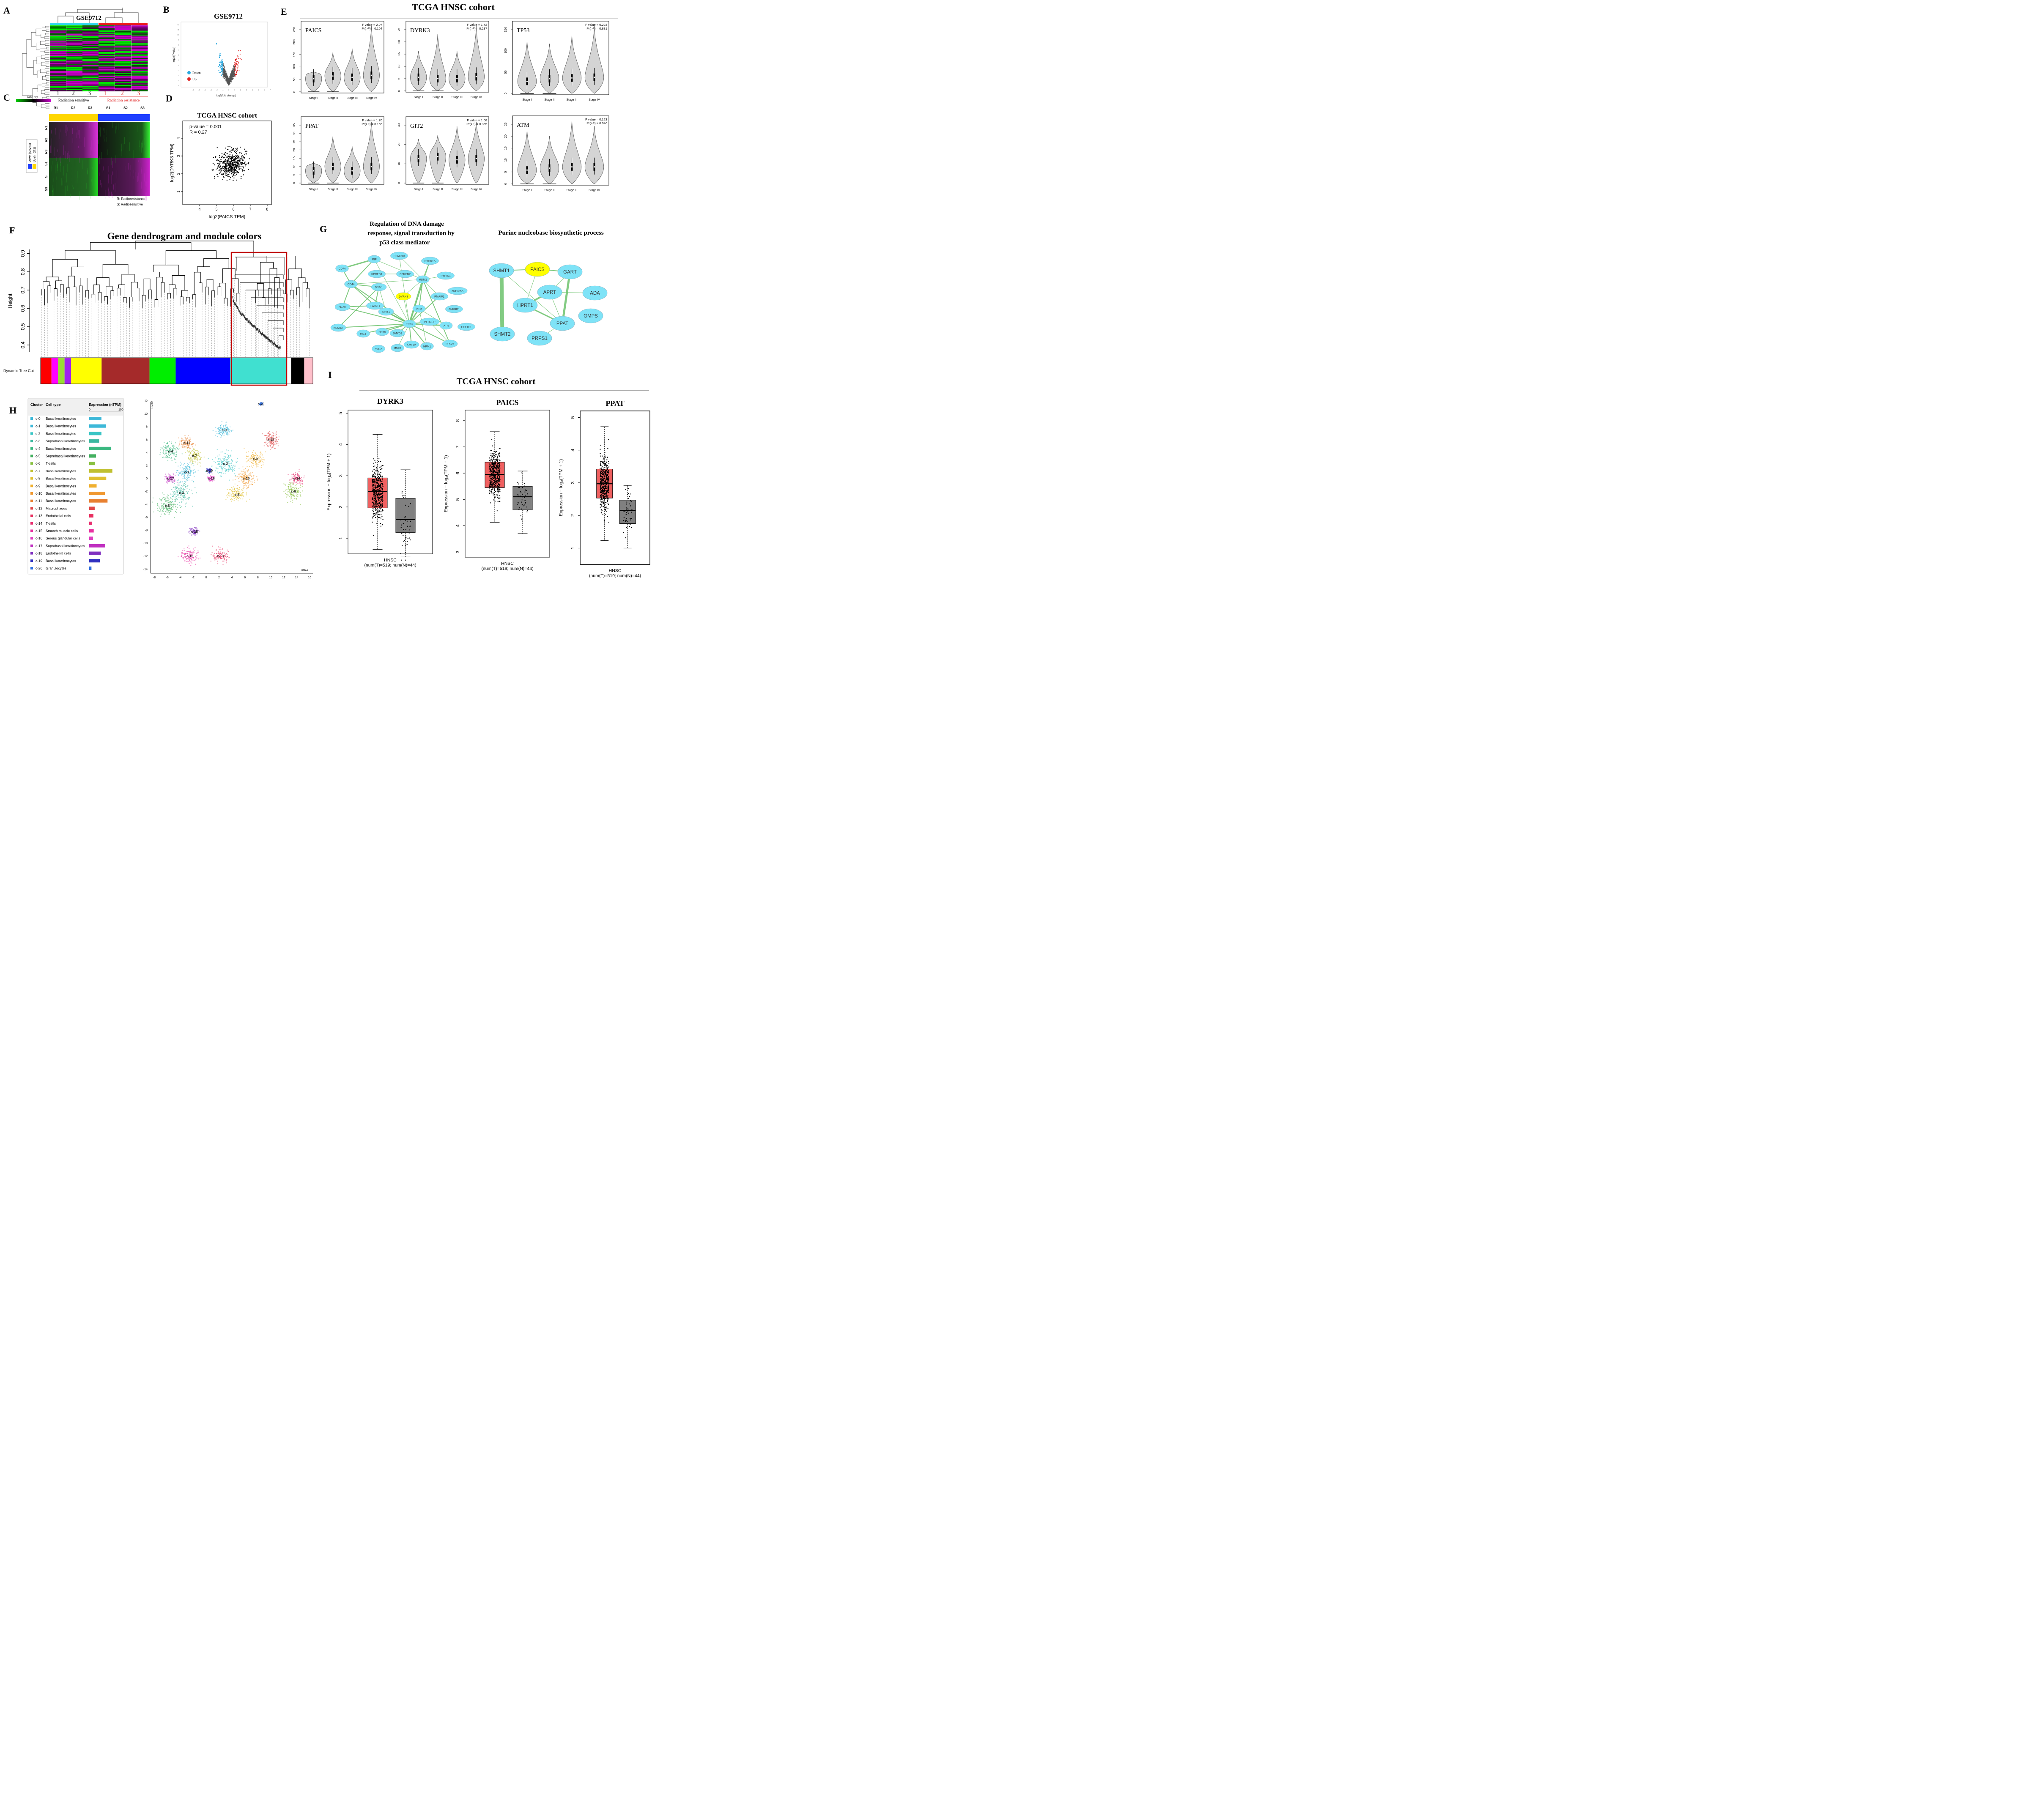 The height and width of the screenshot is (1804, 2044). Describe the element at coordinates (39, 546) in the screenshot. I see `cluster-id: c-17` at that location.